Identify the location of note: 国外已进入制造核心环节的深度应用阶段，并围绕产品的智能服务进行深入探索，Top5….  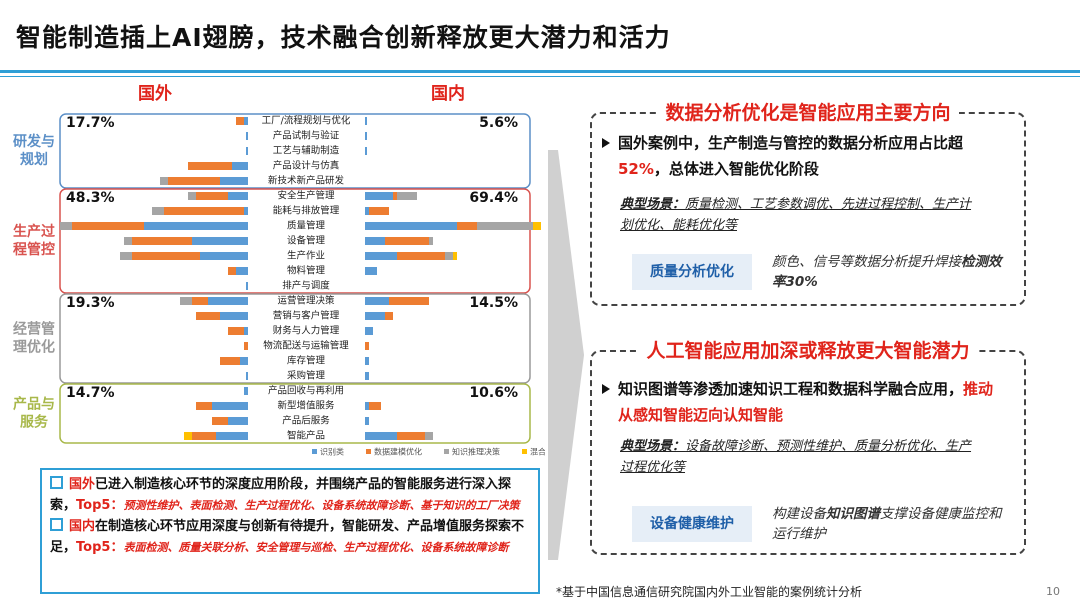
(290, 495).